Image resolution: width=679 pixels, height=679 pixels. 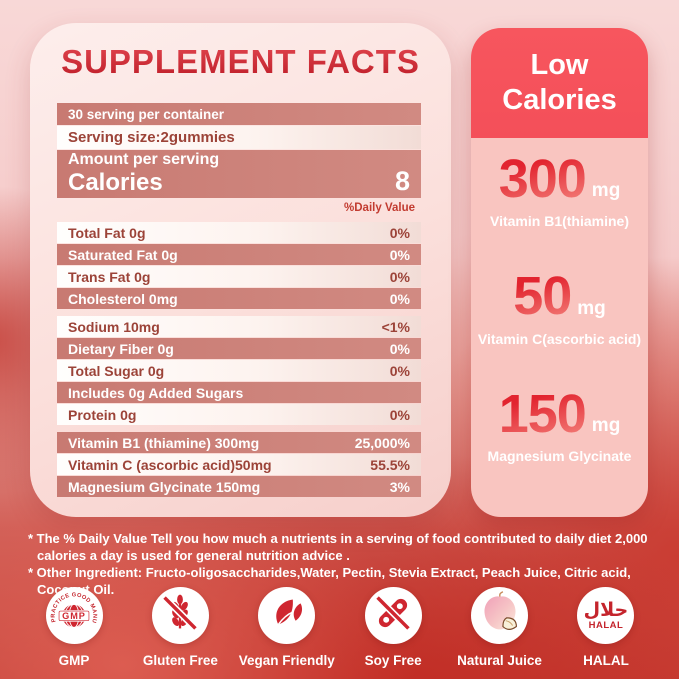 I want to click on calories-labels: Amount per serving Calories, so click(x=143, y=174).